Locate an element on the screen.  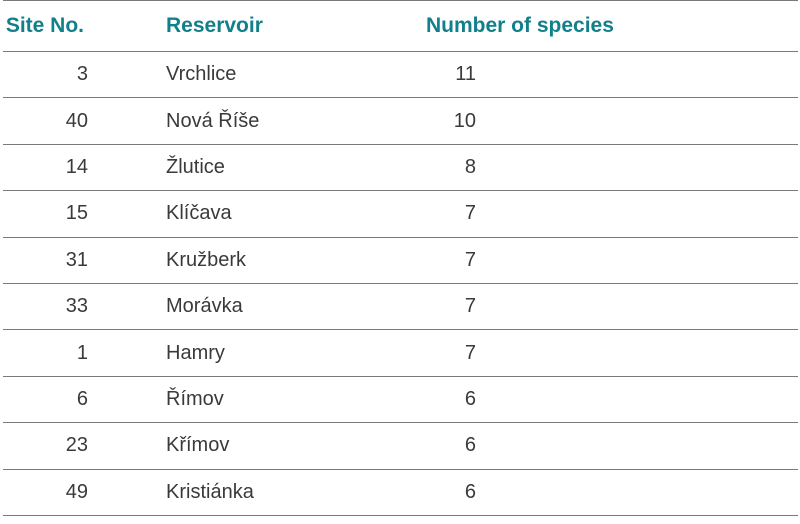
cell-site-no: 3 is located at coordinates (50, 75).